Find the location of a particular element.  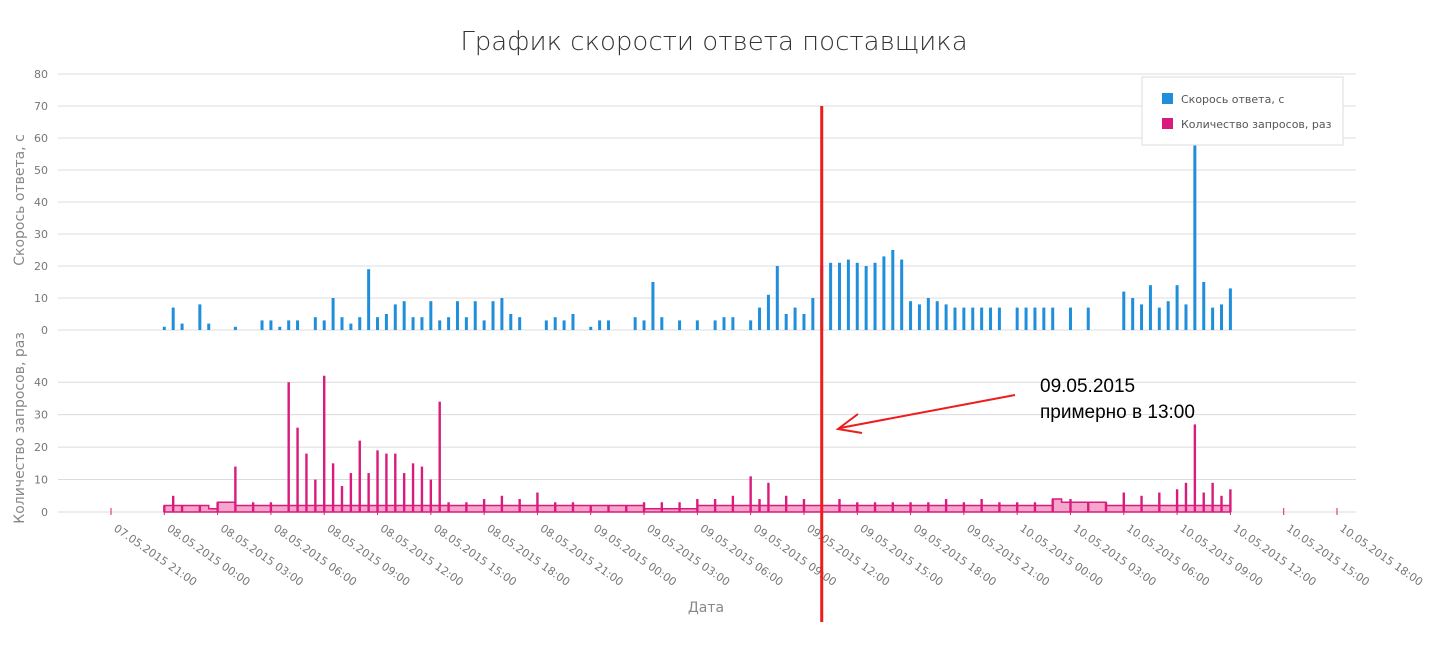

y-axis-title-bottom: Количество запросов, раз is located at coordinates (20, 428).